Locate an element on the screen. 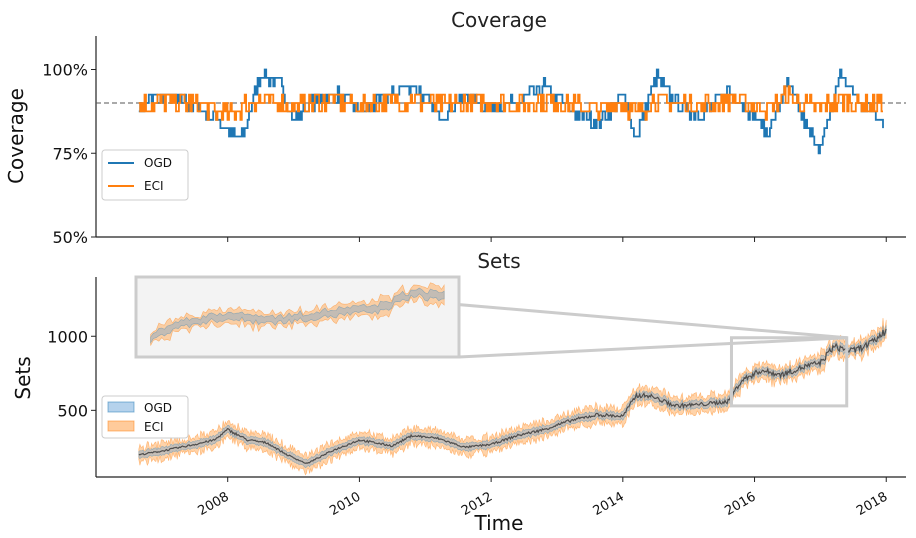  coverage-ytick-label: 100% is located at coordinates (65, 70).